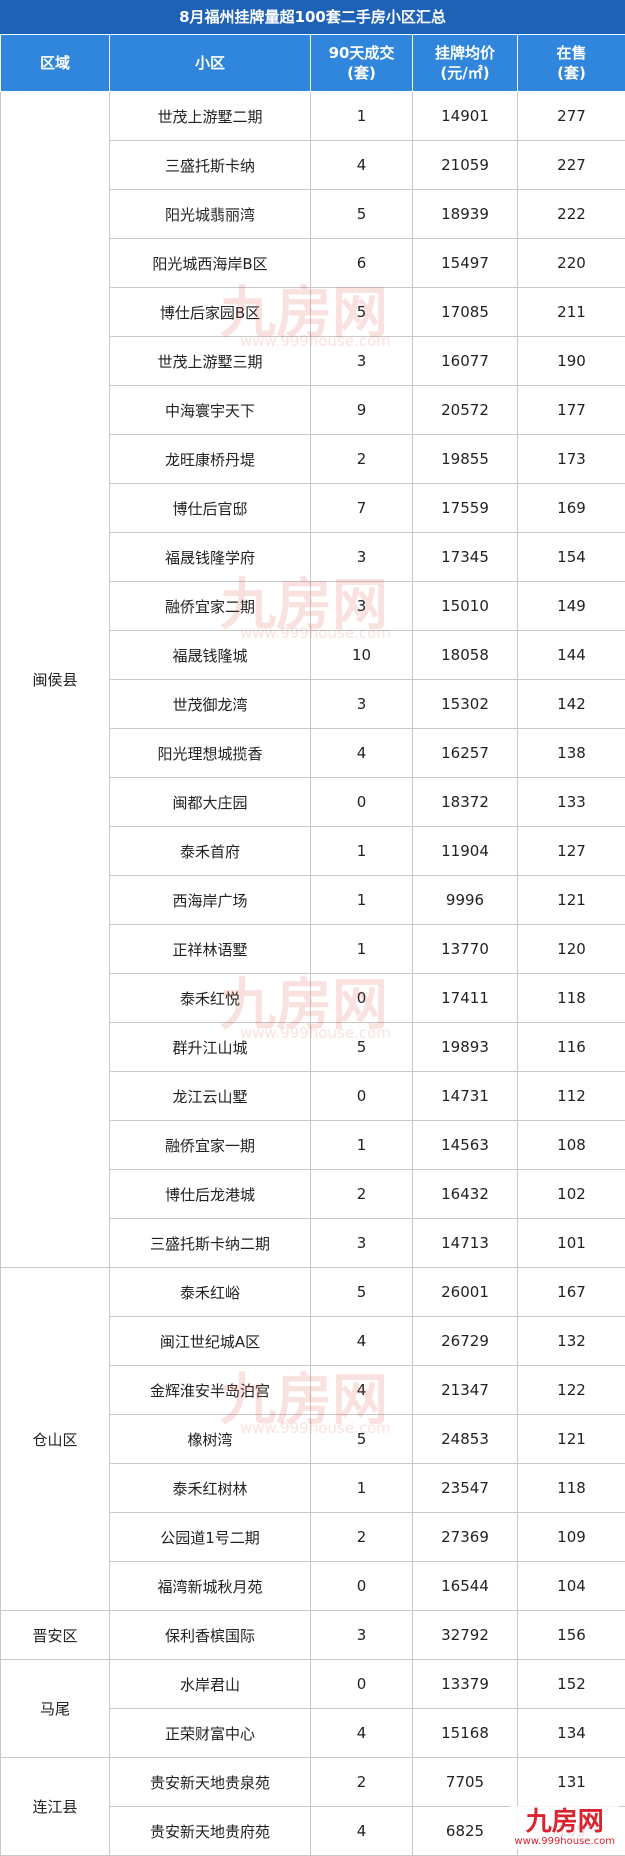 Image resolution: width=625 pixels, height=1856 pixels. I want to click on stock-cell: 109, so click(571, 1537).